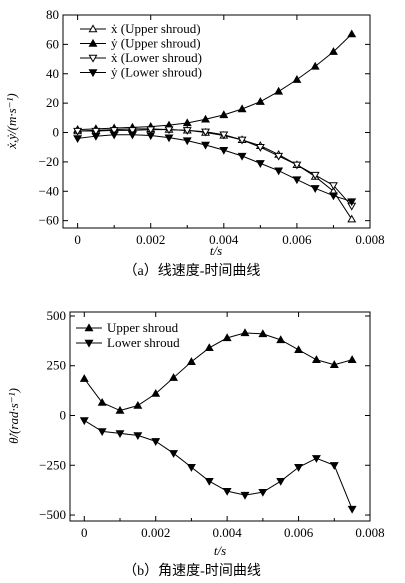  What do you see at coordinates (228, 532) in the screenshot?
I see `x-tick-label: 0.004` at bounding box center [228, 532].